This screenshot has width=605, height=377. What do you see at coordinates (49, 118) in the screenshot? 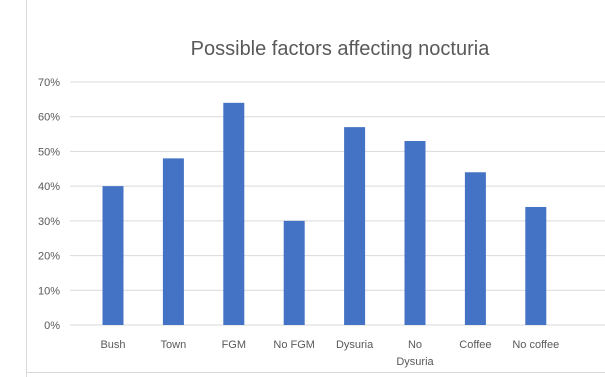
I see `y-tick-label: 60%` at bounding box center [49, 118].